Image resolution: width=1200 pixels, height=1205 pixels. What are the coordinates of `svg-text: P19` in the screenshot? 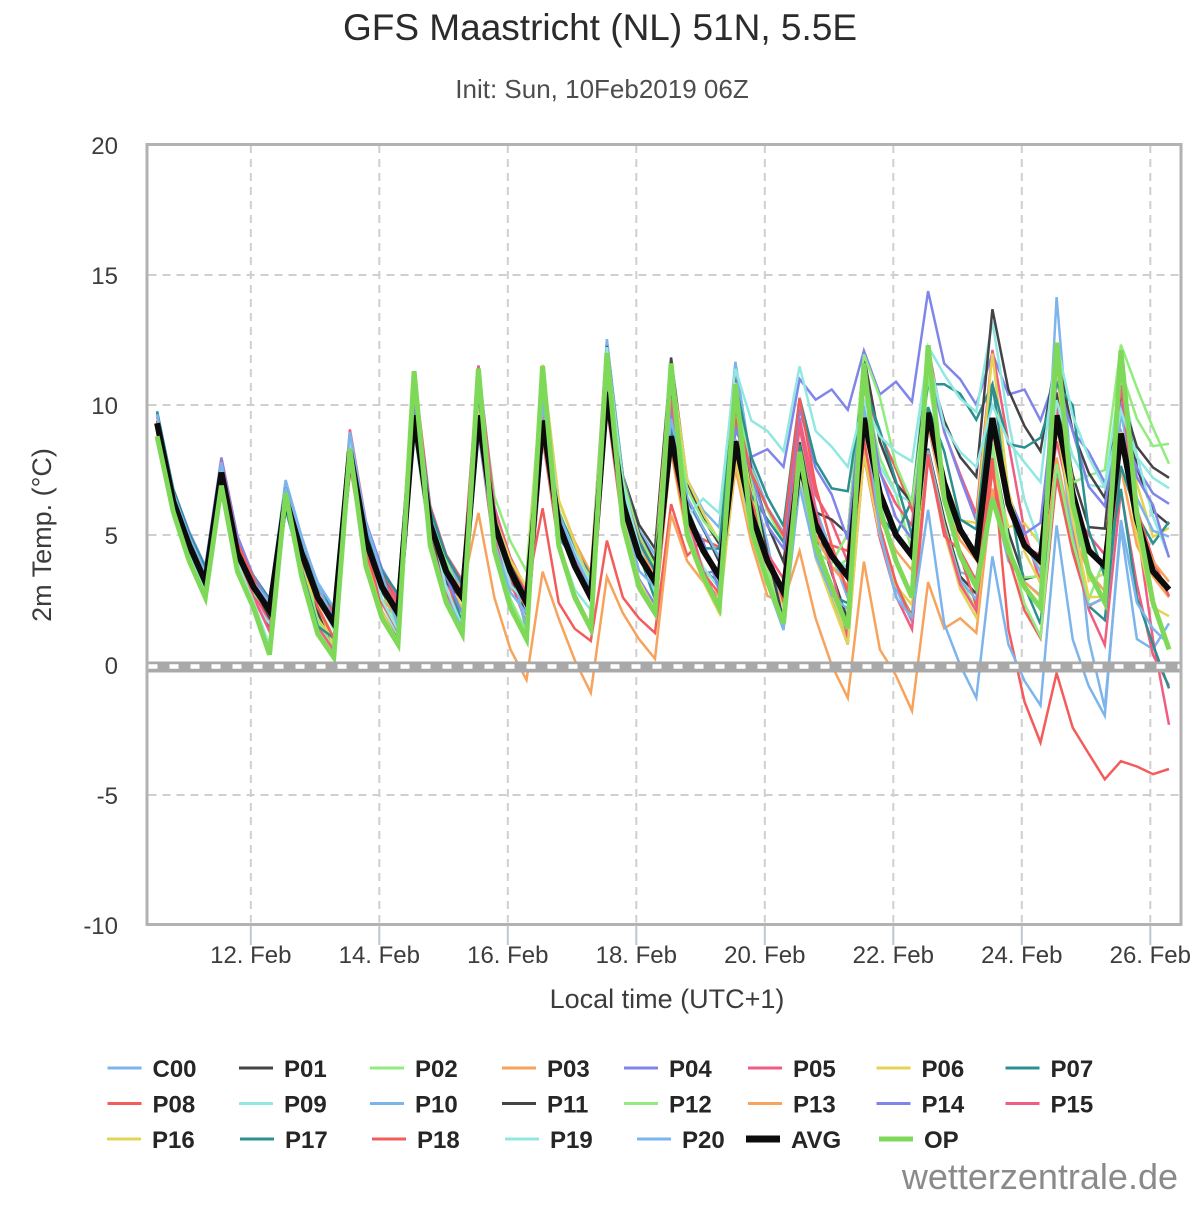 It's located at (571, 1140).